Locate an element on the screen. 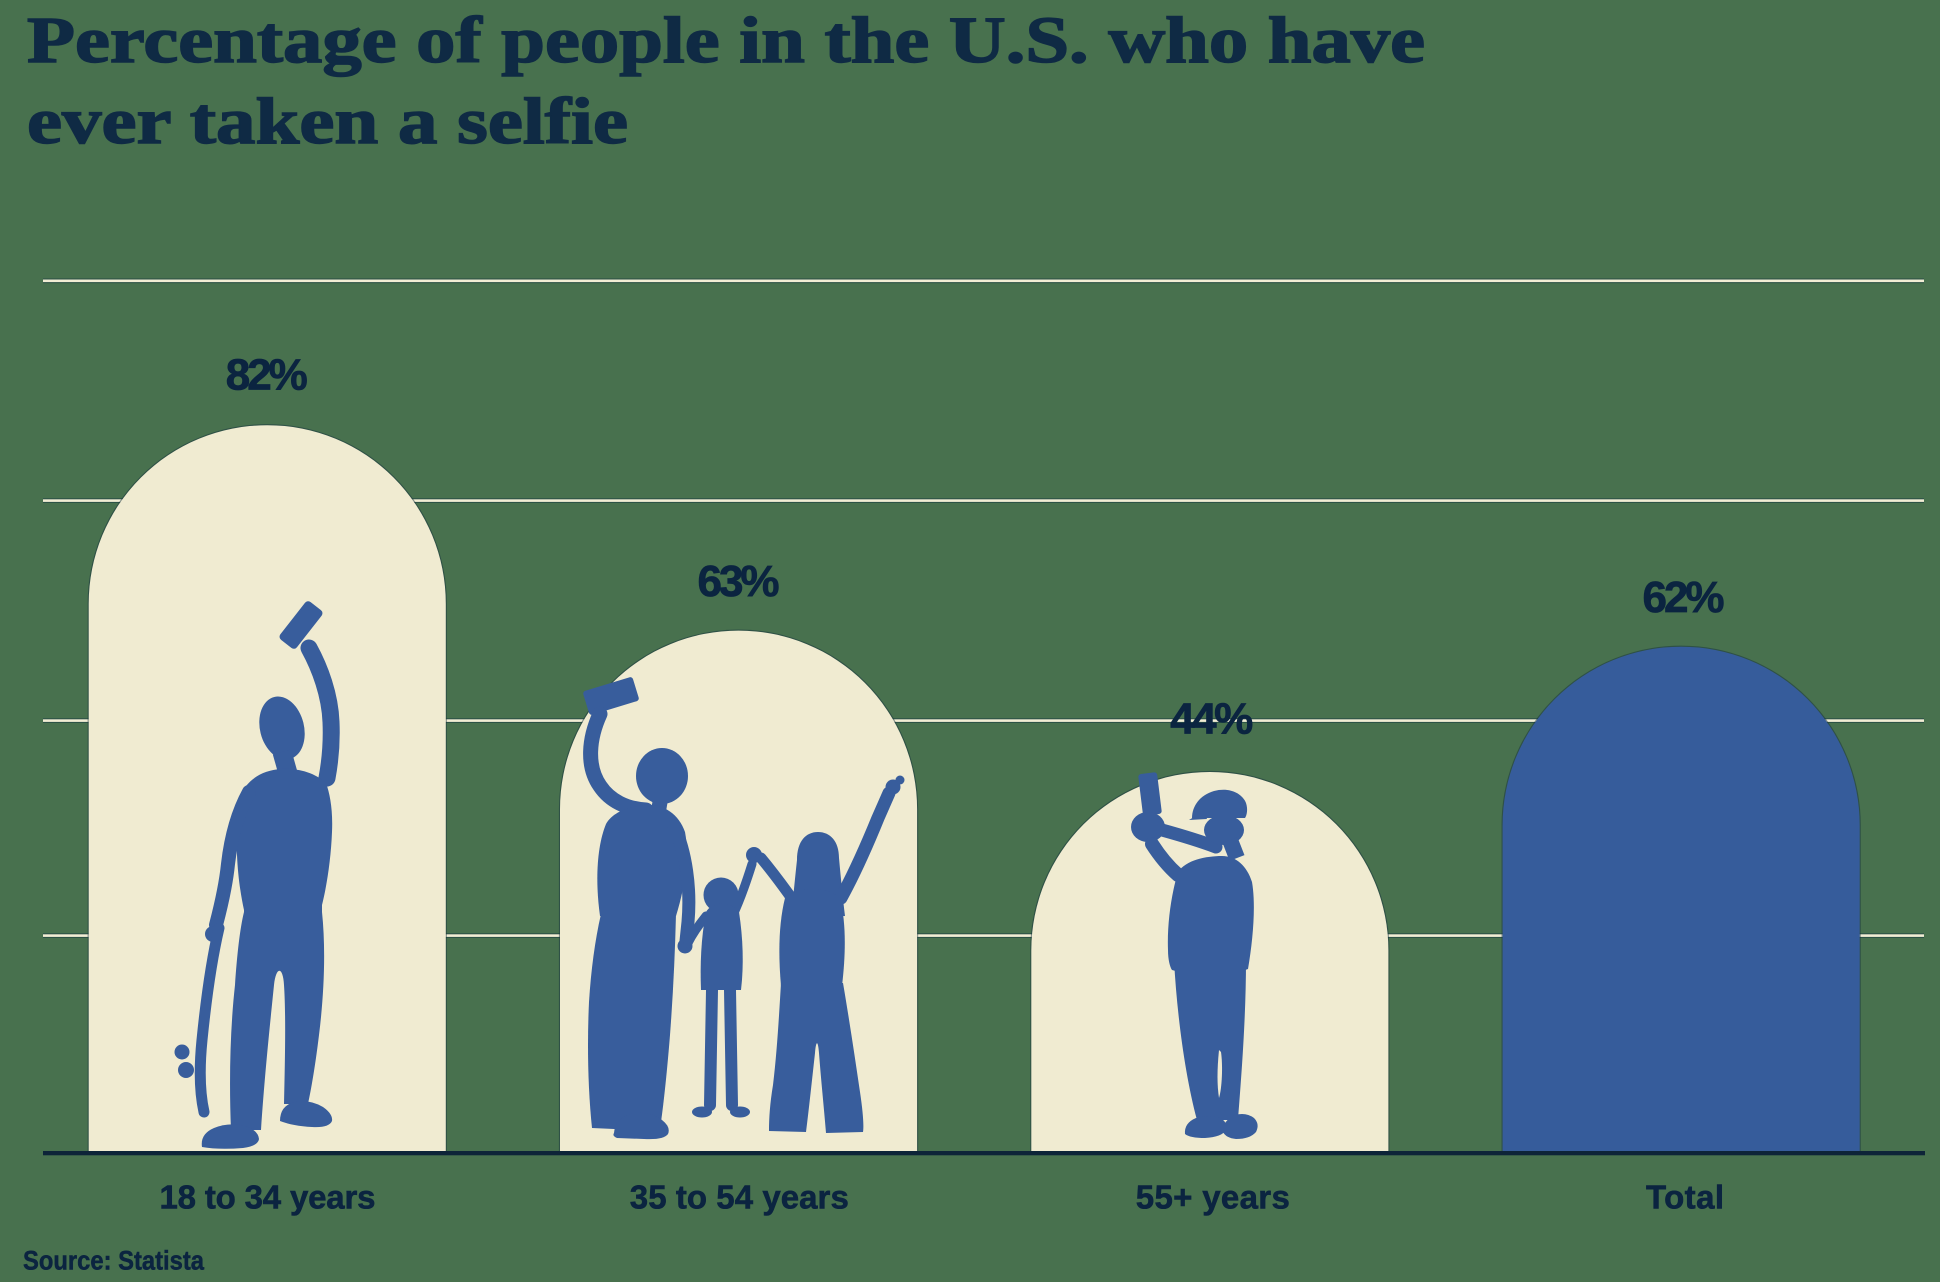 This screenshot has width=1940, height=1282. svg-text: ever taken a selfie is located at coordinates (327, 121).